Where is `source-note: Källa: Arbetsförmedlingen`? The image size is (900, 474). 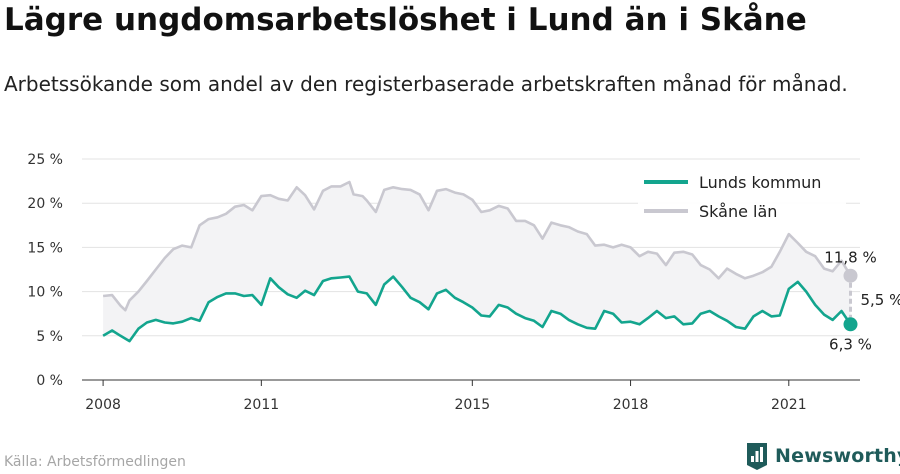 source-note: Källa: Arbetsförmedlingen is located at coordinates (95, 462).